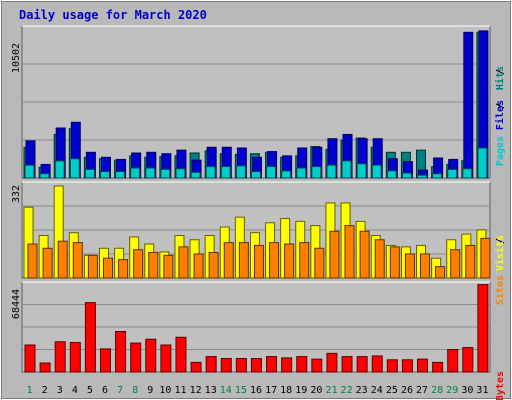  What do you see at coordinates (241, 390) in the screenshot?
I see `day-label: 15` at bounding box center [241, 390].